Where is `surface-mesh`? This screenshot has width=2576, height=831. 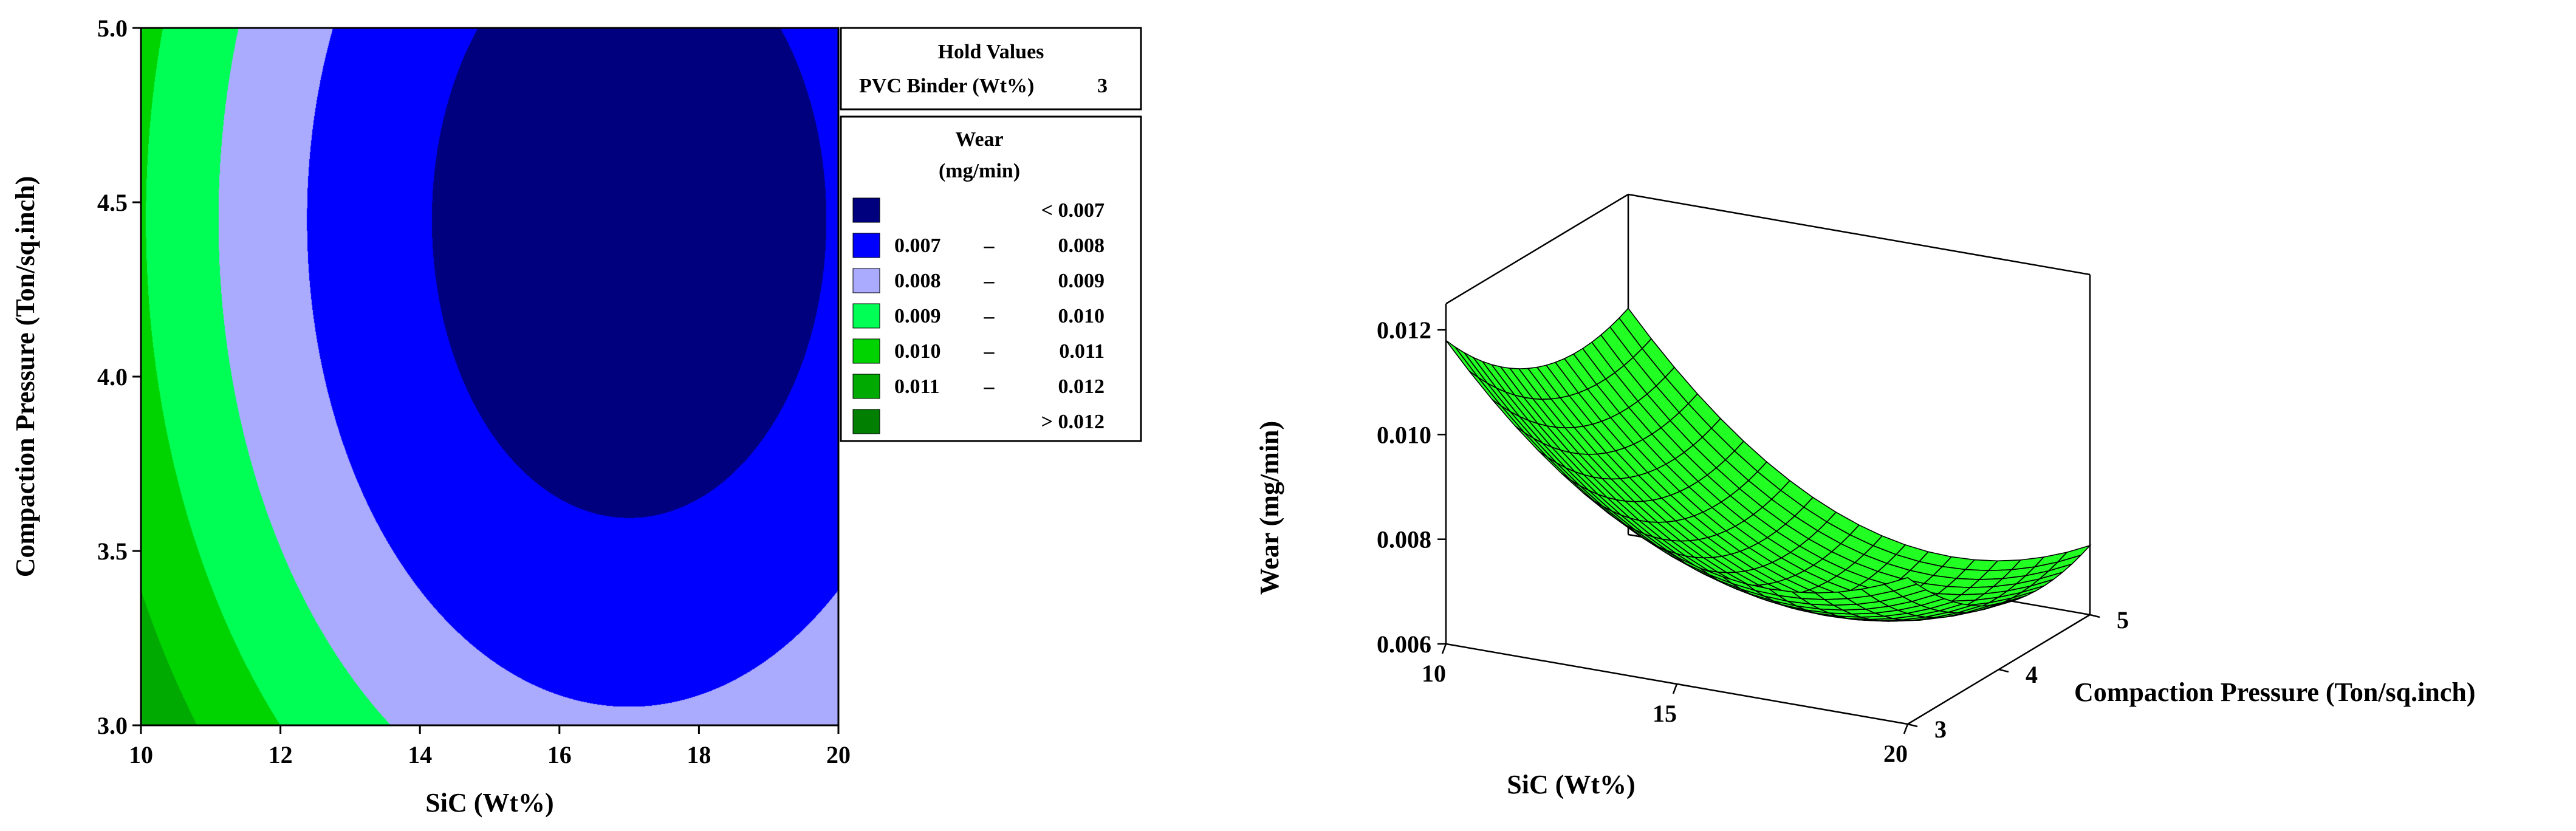
surface-mesh is located at coordinates (1768, 464).